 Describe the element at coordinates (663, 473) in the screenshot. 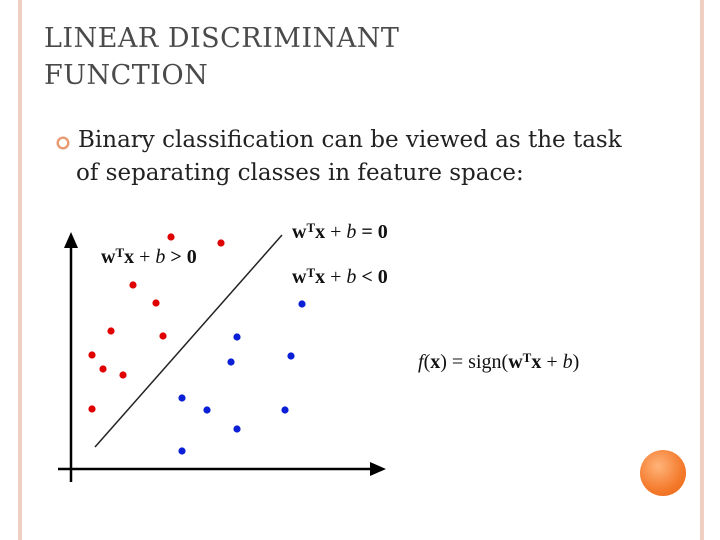

I see `orange-decorative-circle` at that location.